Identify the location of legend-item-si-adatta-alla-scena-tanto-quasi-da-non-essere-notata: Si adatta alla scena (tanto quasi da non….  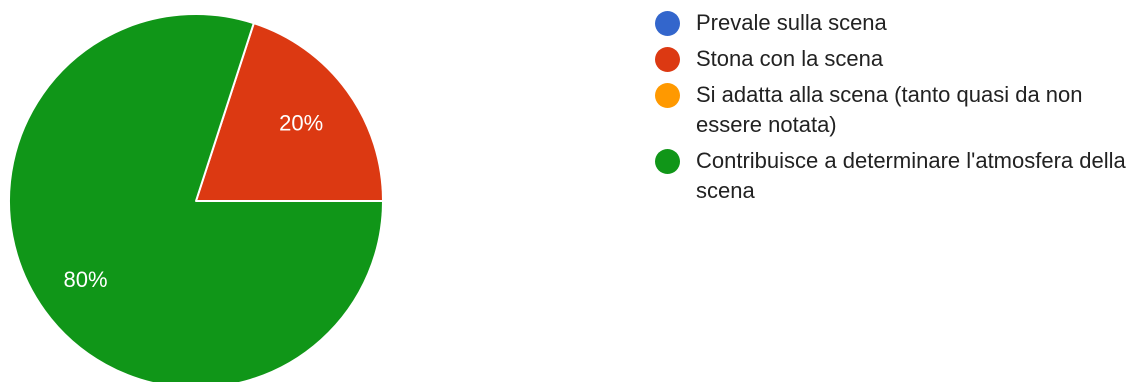
(895, 110).